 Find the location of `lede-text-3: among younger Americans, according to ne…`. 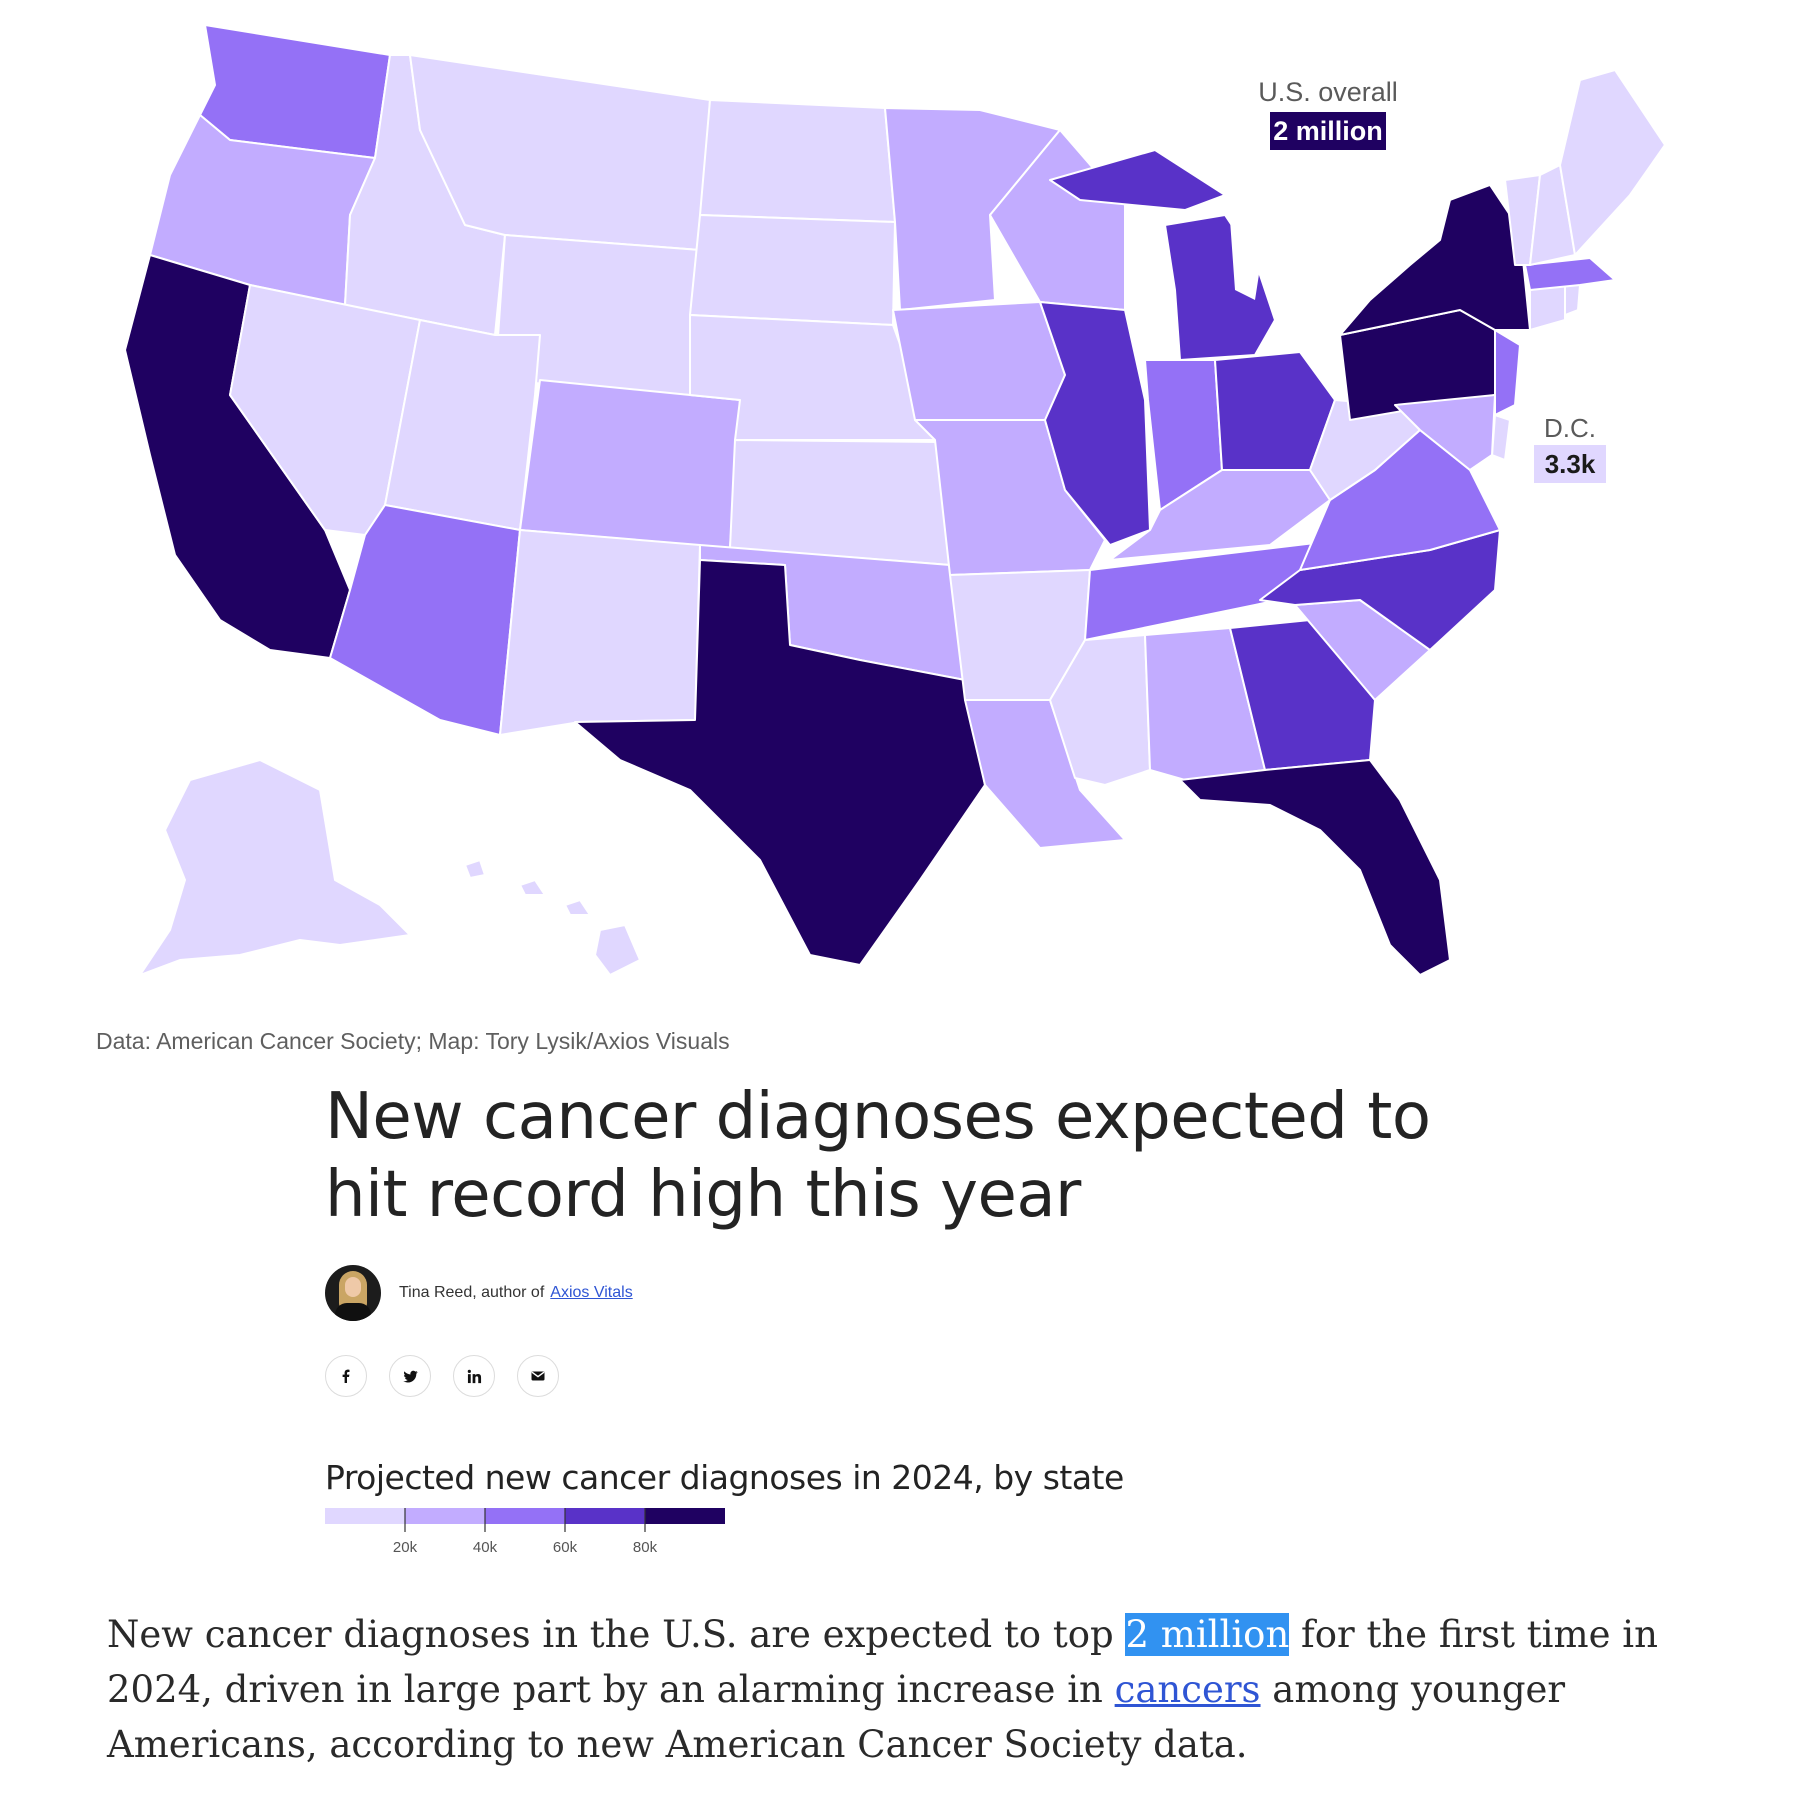

lede-text-3: among younger Americans, according to ne… is located at coordinates (836, 1717).